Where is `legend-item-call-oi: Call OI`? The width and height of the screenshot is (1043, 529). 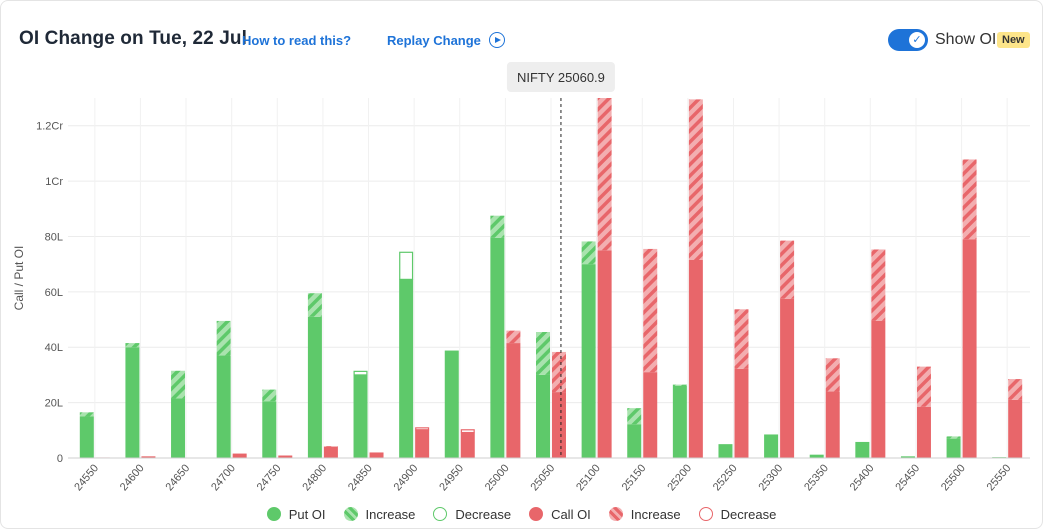
legend-item-call-oi: Call OI is located at coordinates (560, 514).